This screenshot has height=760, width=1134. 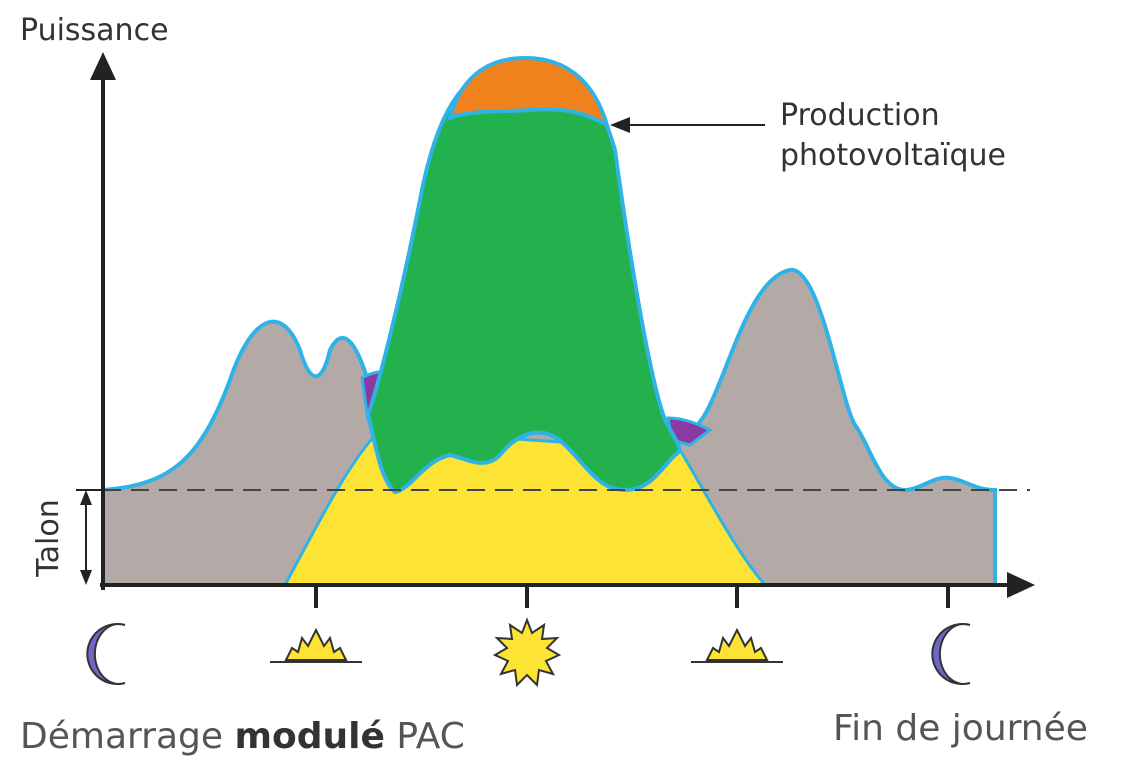 I want to click on annotation-text: Production photovoltaïque, so click(x=893, y=135).